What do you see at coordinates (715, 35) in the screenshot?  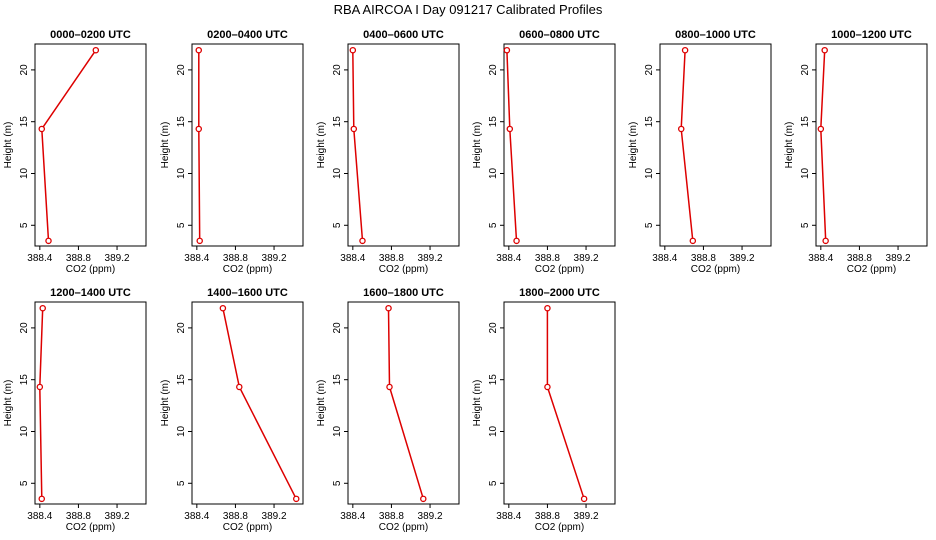 I see `panel-title: 0800–1000 UTC` at bounding box center [715, 35].